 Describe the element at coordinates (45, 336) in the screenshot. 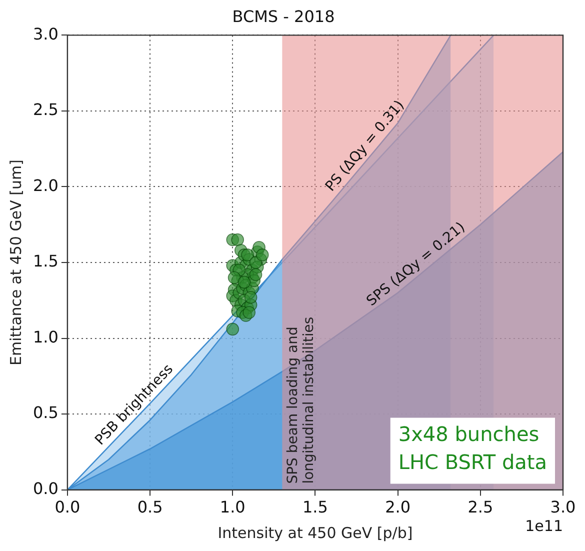

I see `y-tick-label: 1.0` at that location.